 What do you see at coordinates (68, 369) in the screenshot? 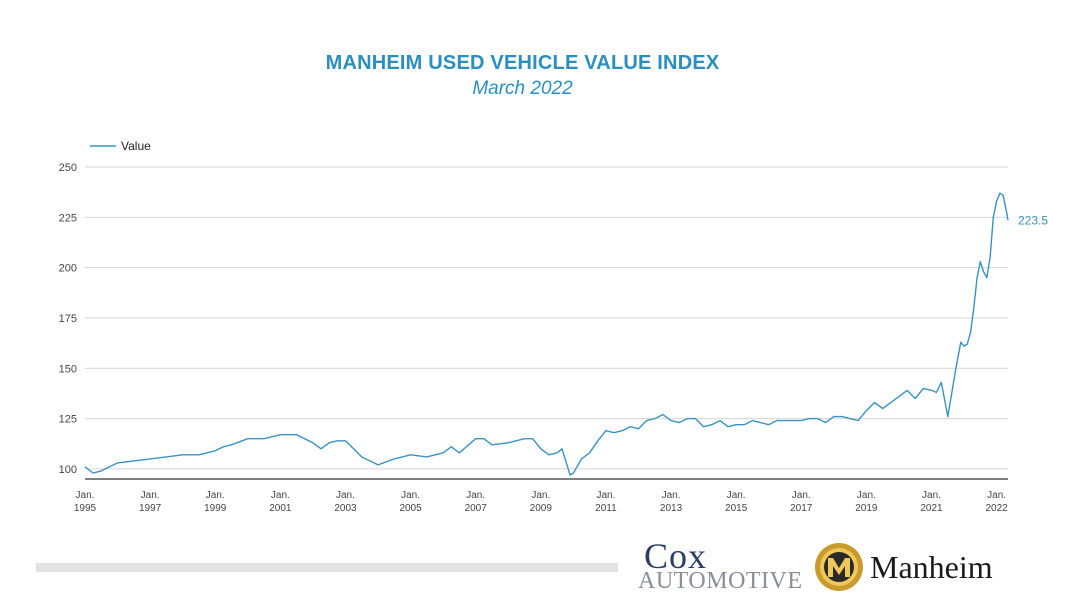
I see `y-tick-label: 150` at bounding box center [68, 369].